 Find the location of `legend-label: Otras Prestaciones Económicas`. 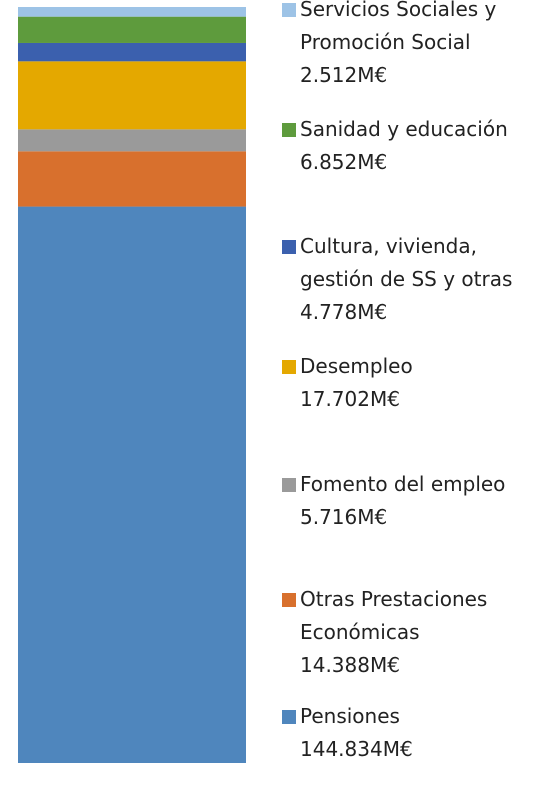

legend-label: Otras Prestaciones Económicas is located at coordinates (394, 615).